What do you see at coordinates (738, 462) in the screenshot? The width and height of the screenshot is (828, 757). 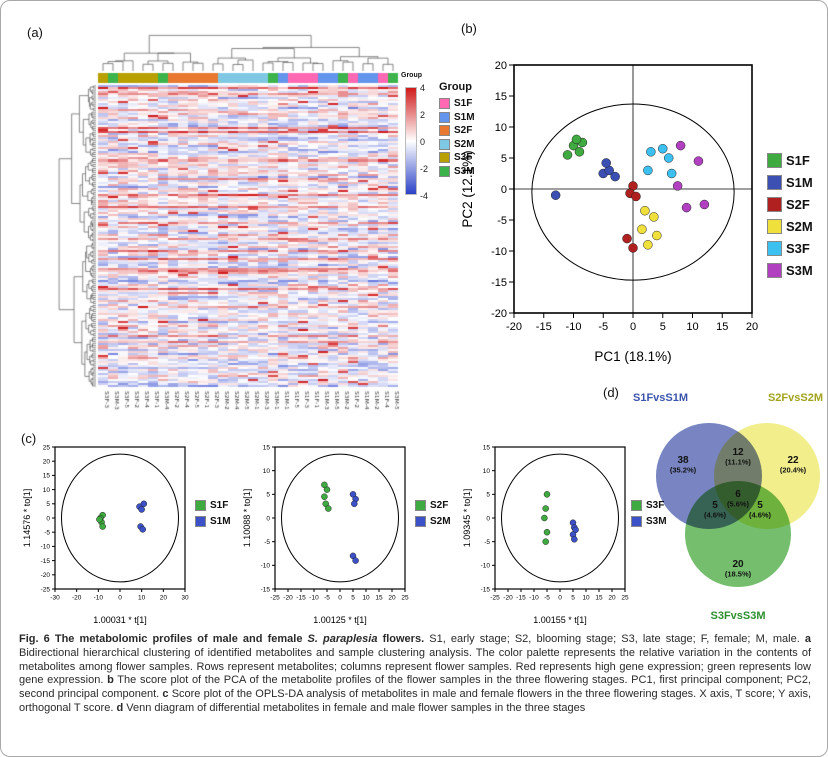 I see `svg-text: (11.1%)` at bounding box center [738, 462].